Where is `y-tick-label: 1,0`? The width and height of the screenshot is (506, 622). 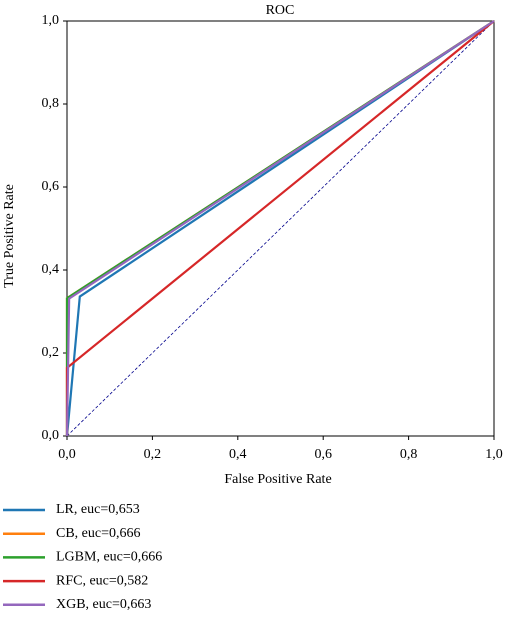 y-tick-label: 1,0 is located at coordinates (51, 20).